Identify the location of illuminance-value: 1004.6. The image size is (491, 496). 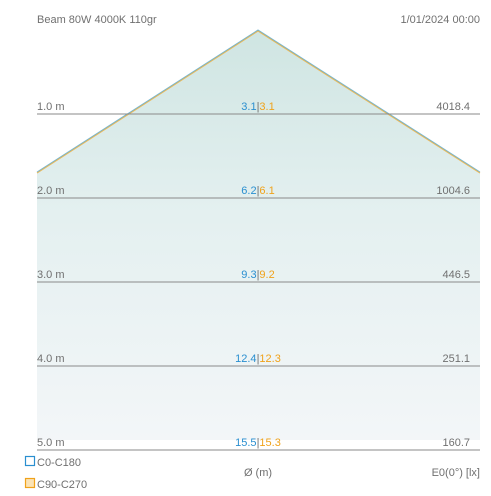
(453, 191).